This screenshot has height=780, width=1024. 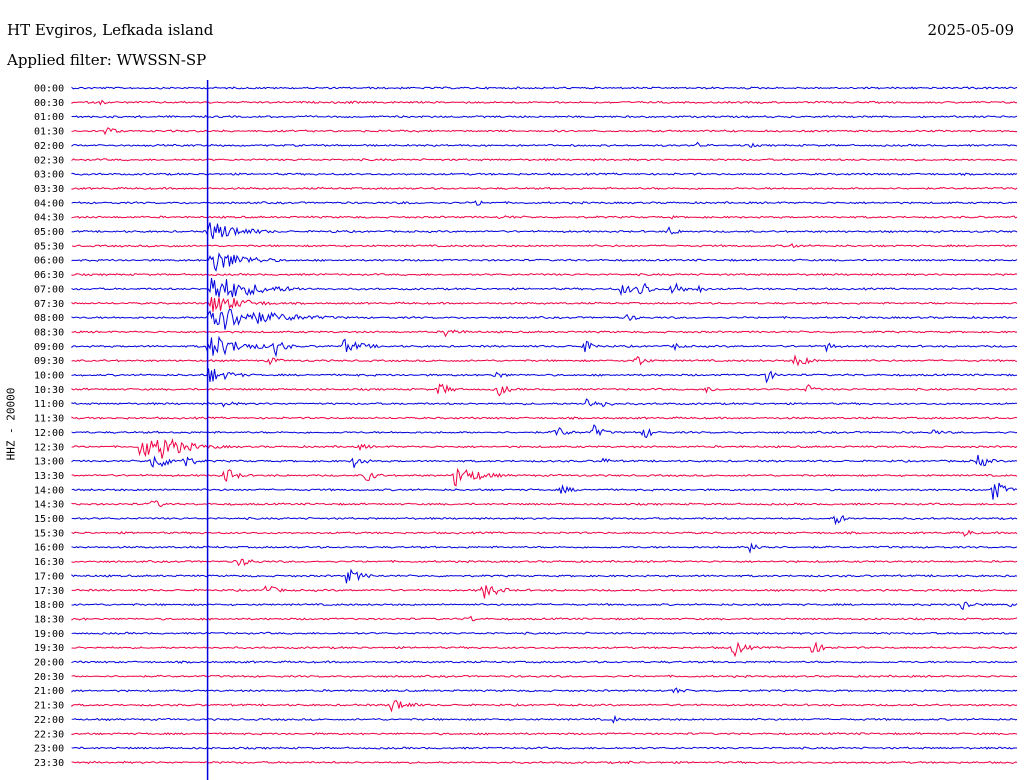 I want to click on row-time-label: 16:00, so click(x=49, y=548).